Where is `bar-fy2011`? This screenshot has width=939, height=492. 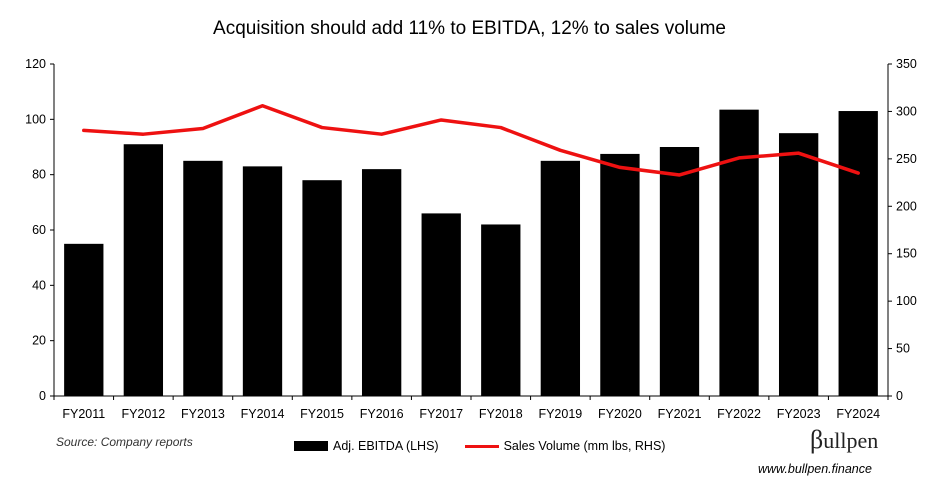 bar-fy2011 is located at coordinates (84, 319).